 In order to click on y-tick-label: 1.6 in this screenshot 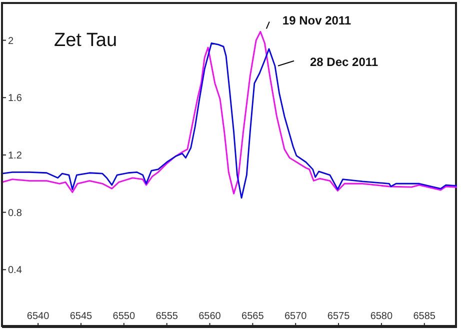, I will do `click(15, 98)`.